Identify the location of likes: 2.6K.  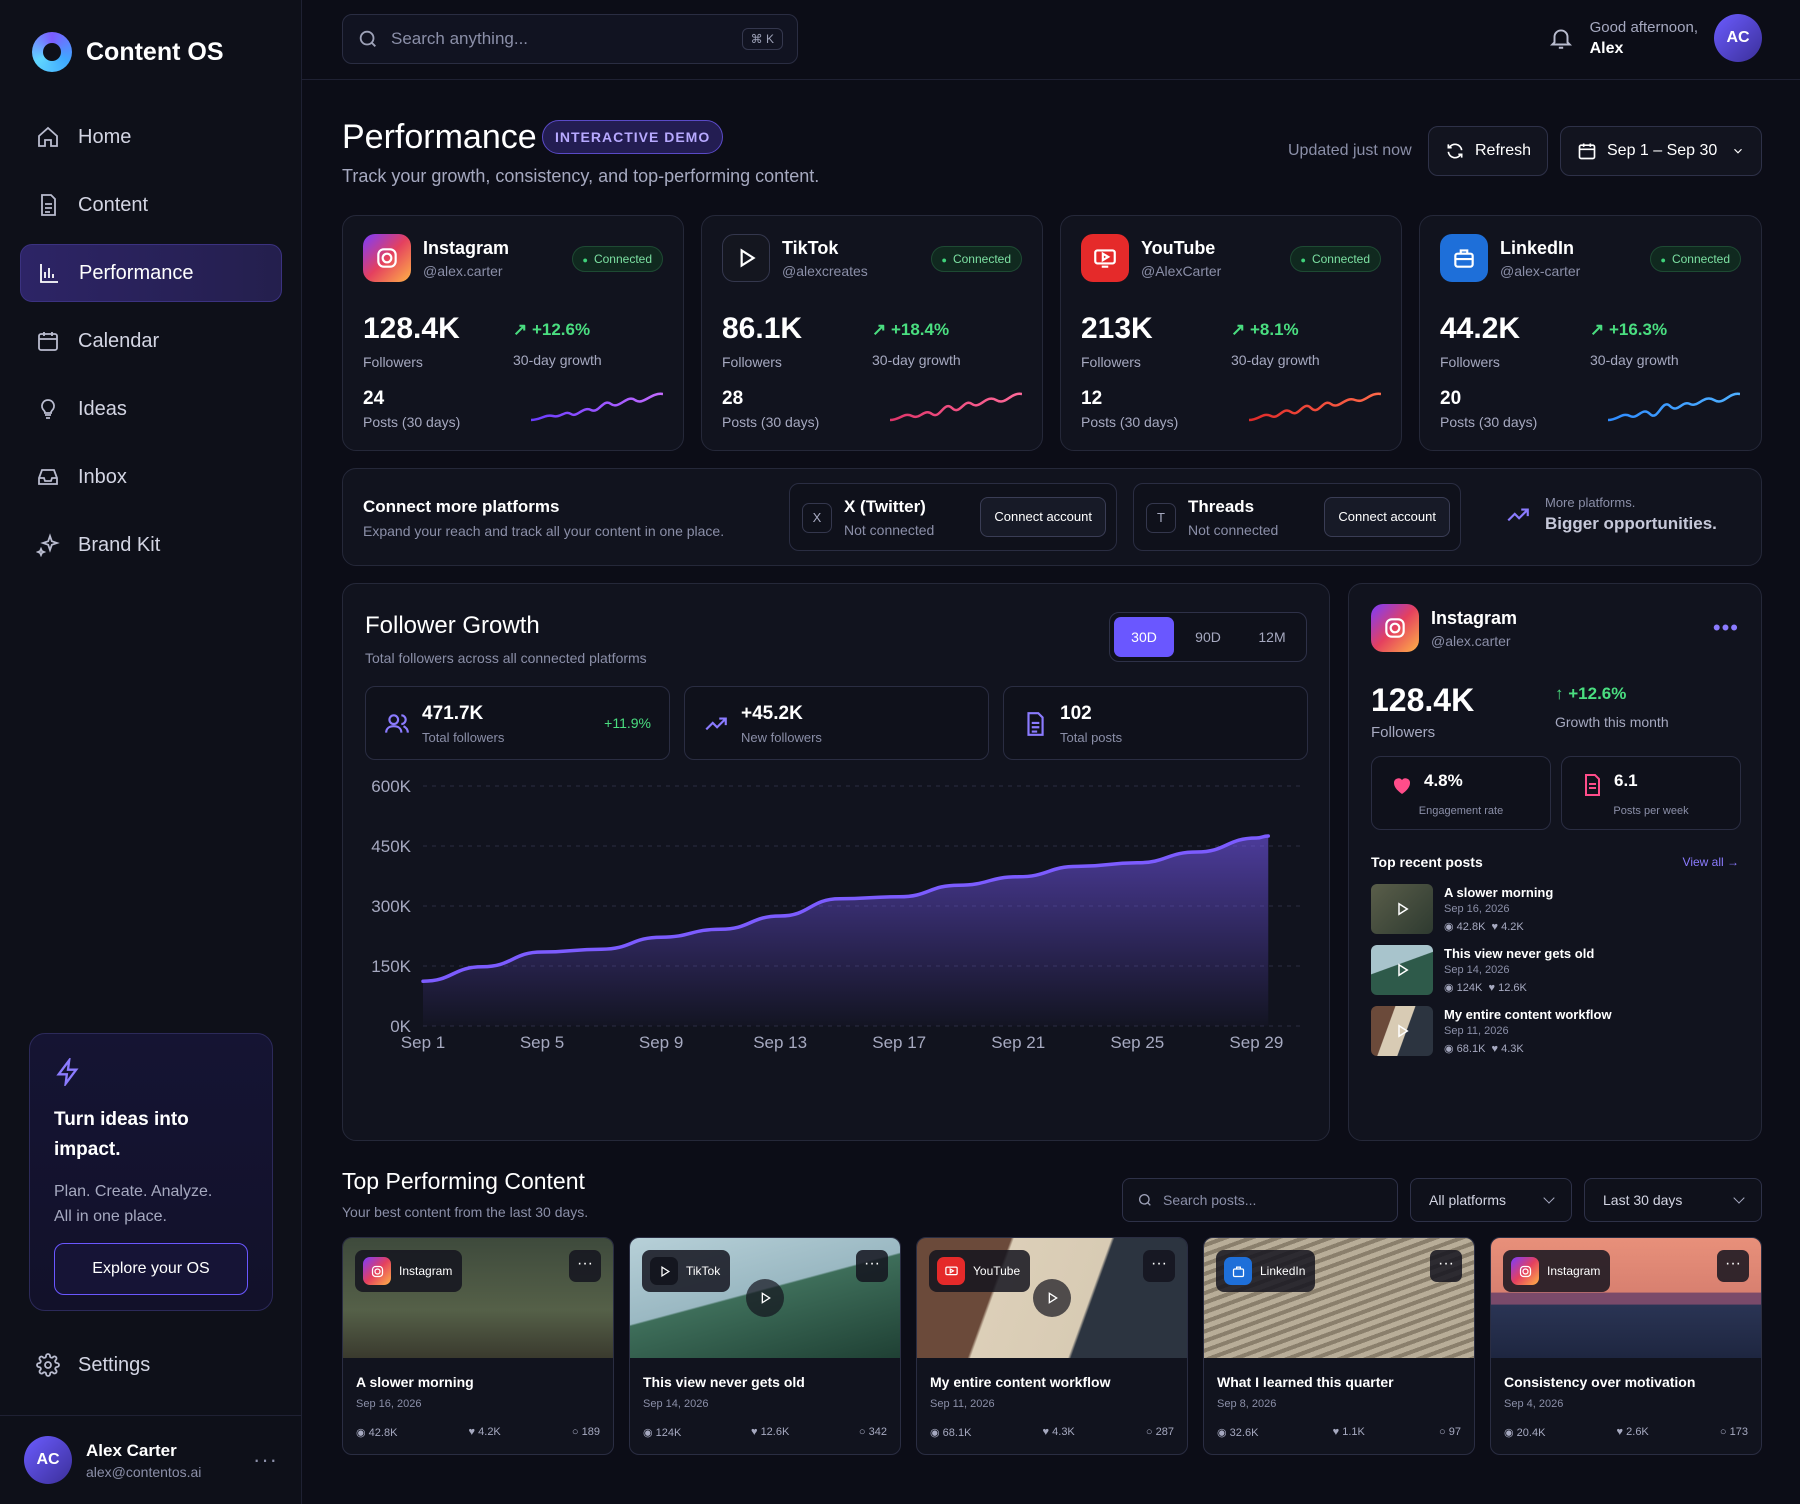
(1637, 1432).